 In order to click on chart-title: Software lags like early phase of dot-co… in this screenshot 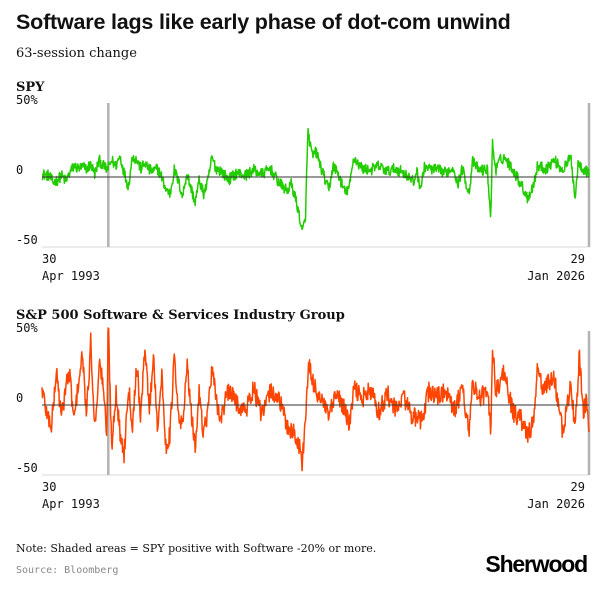, I will do `click(263, 22)`.